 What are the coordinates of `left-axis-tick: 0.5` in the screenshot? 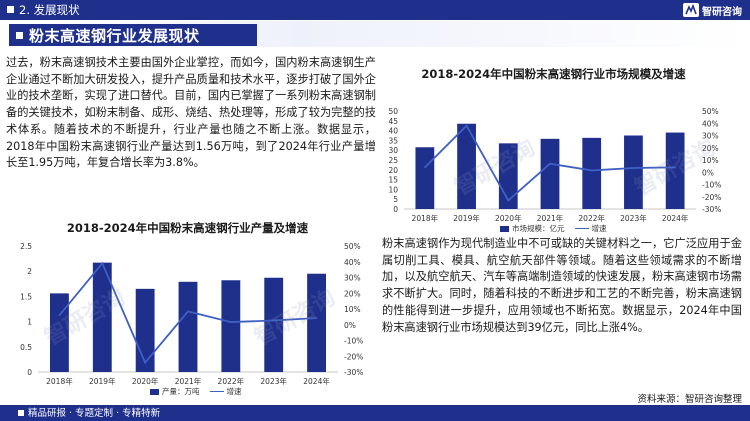 It's located at (26, 347).